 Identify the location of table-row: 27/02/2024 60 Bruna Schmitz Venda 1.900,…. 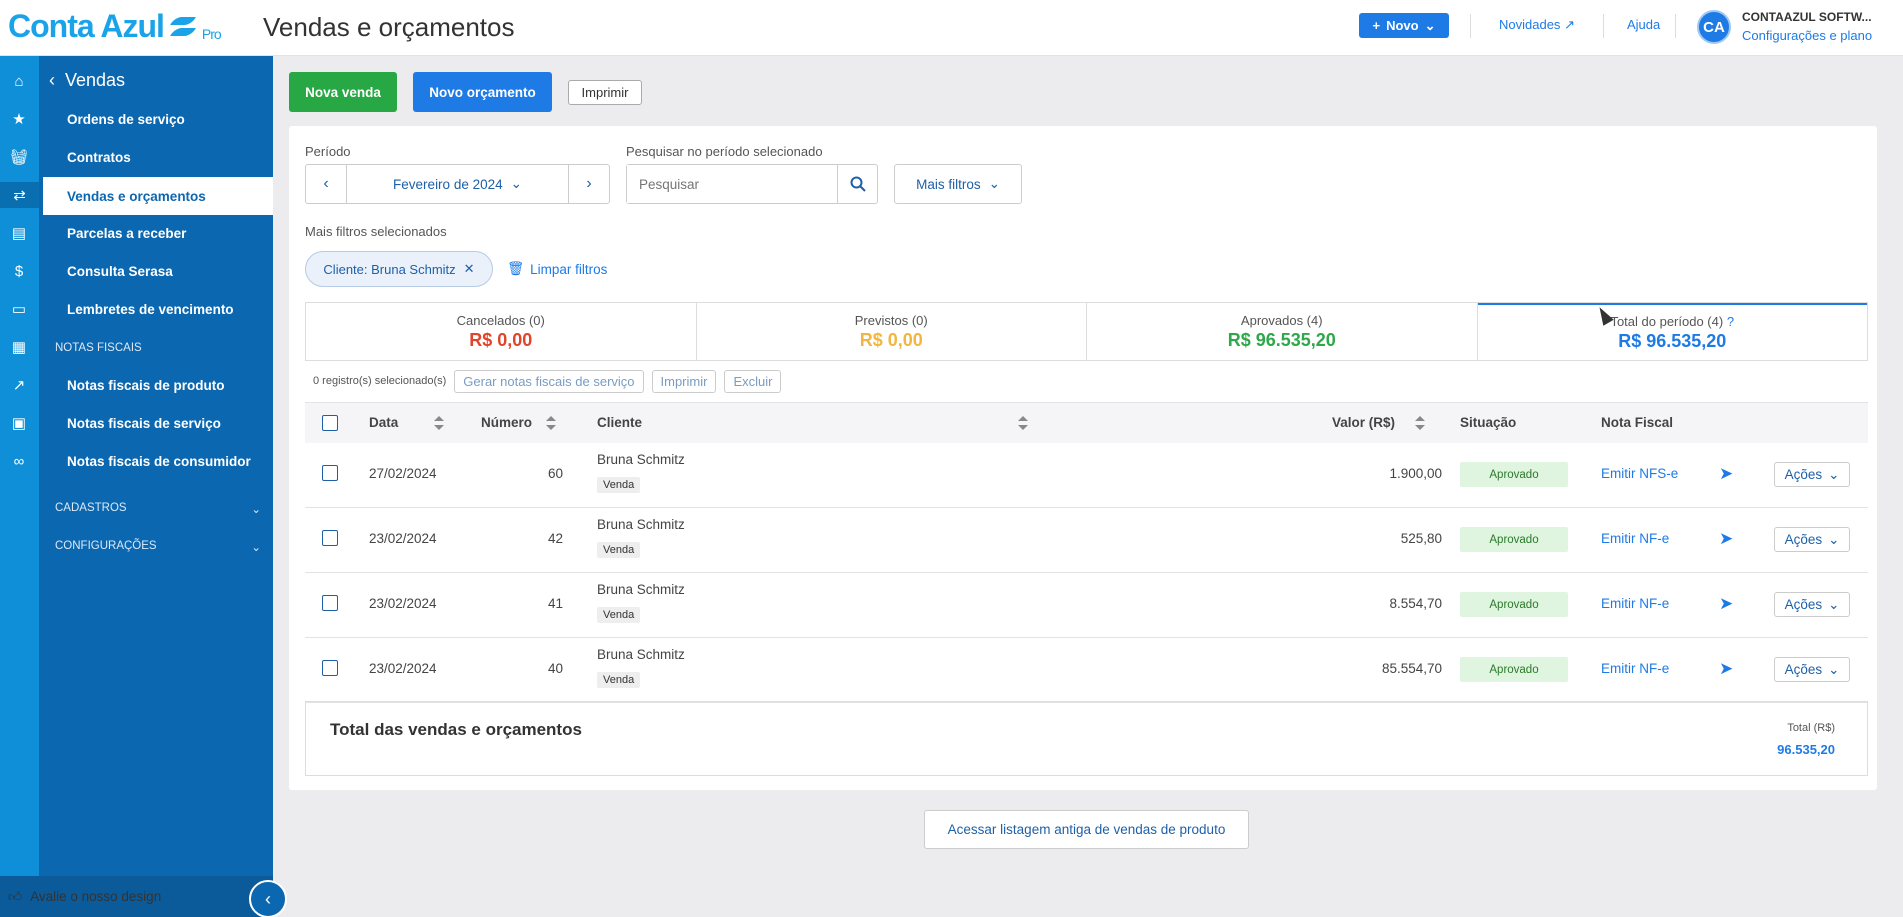
(1086, 475).